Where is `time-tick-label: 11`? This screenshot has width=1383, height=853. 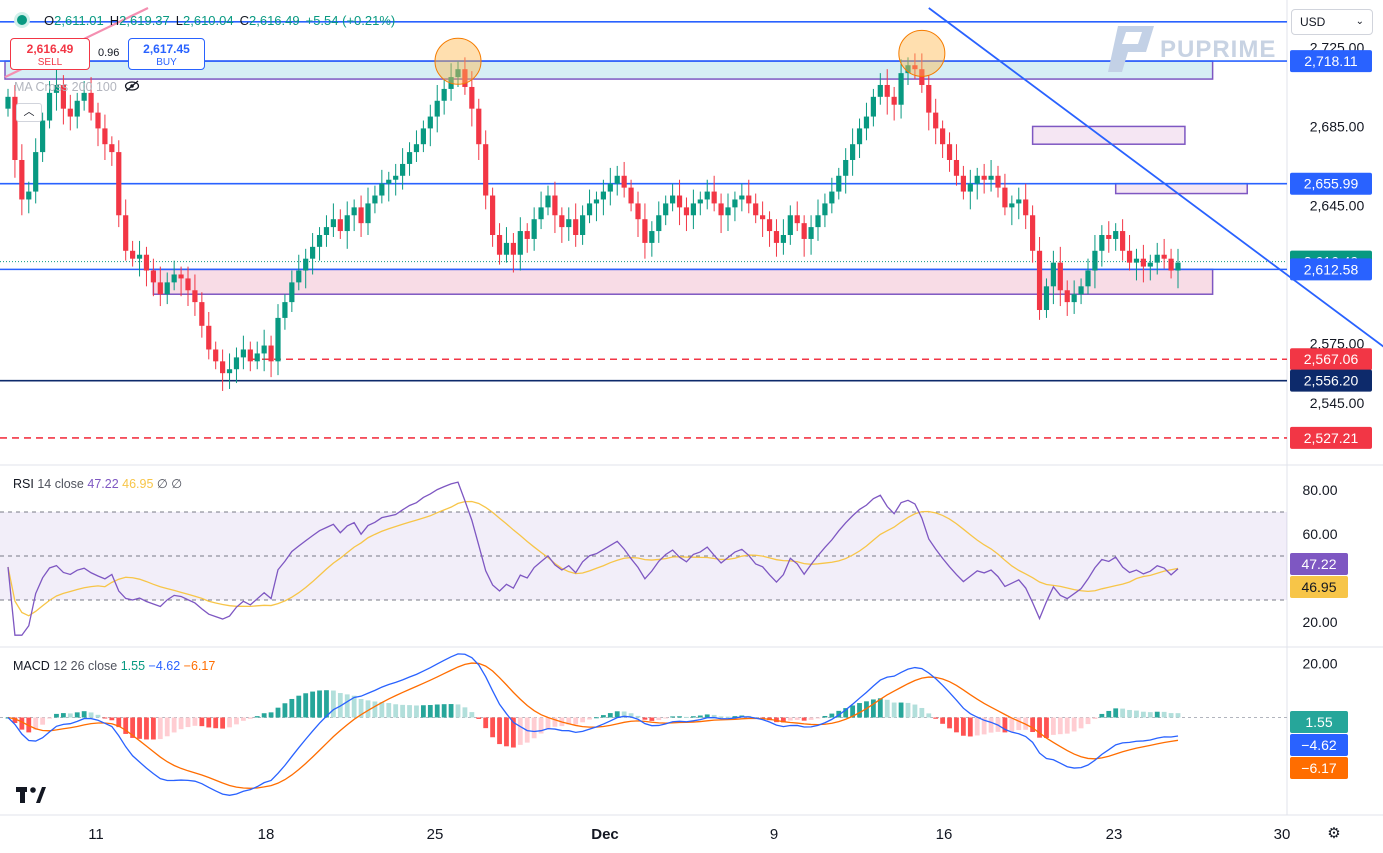 time-tick-label: 11 is located at coordinates (96, 834).